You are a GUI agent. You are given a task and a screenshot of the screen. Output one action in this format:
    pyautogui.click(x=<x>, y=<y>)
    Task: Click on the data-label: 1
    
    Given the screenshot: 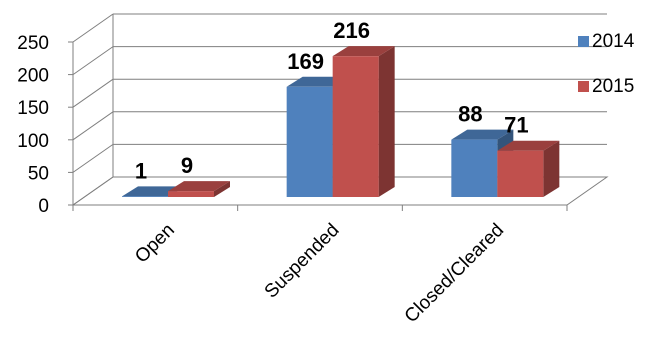 What is the action you would take?
    pyautogui.click(x=141, y=170)
    